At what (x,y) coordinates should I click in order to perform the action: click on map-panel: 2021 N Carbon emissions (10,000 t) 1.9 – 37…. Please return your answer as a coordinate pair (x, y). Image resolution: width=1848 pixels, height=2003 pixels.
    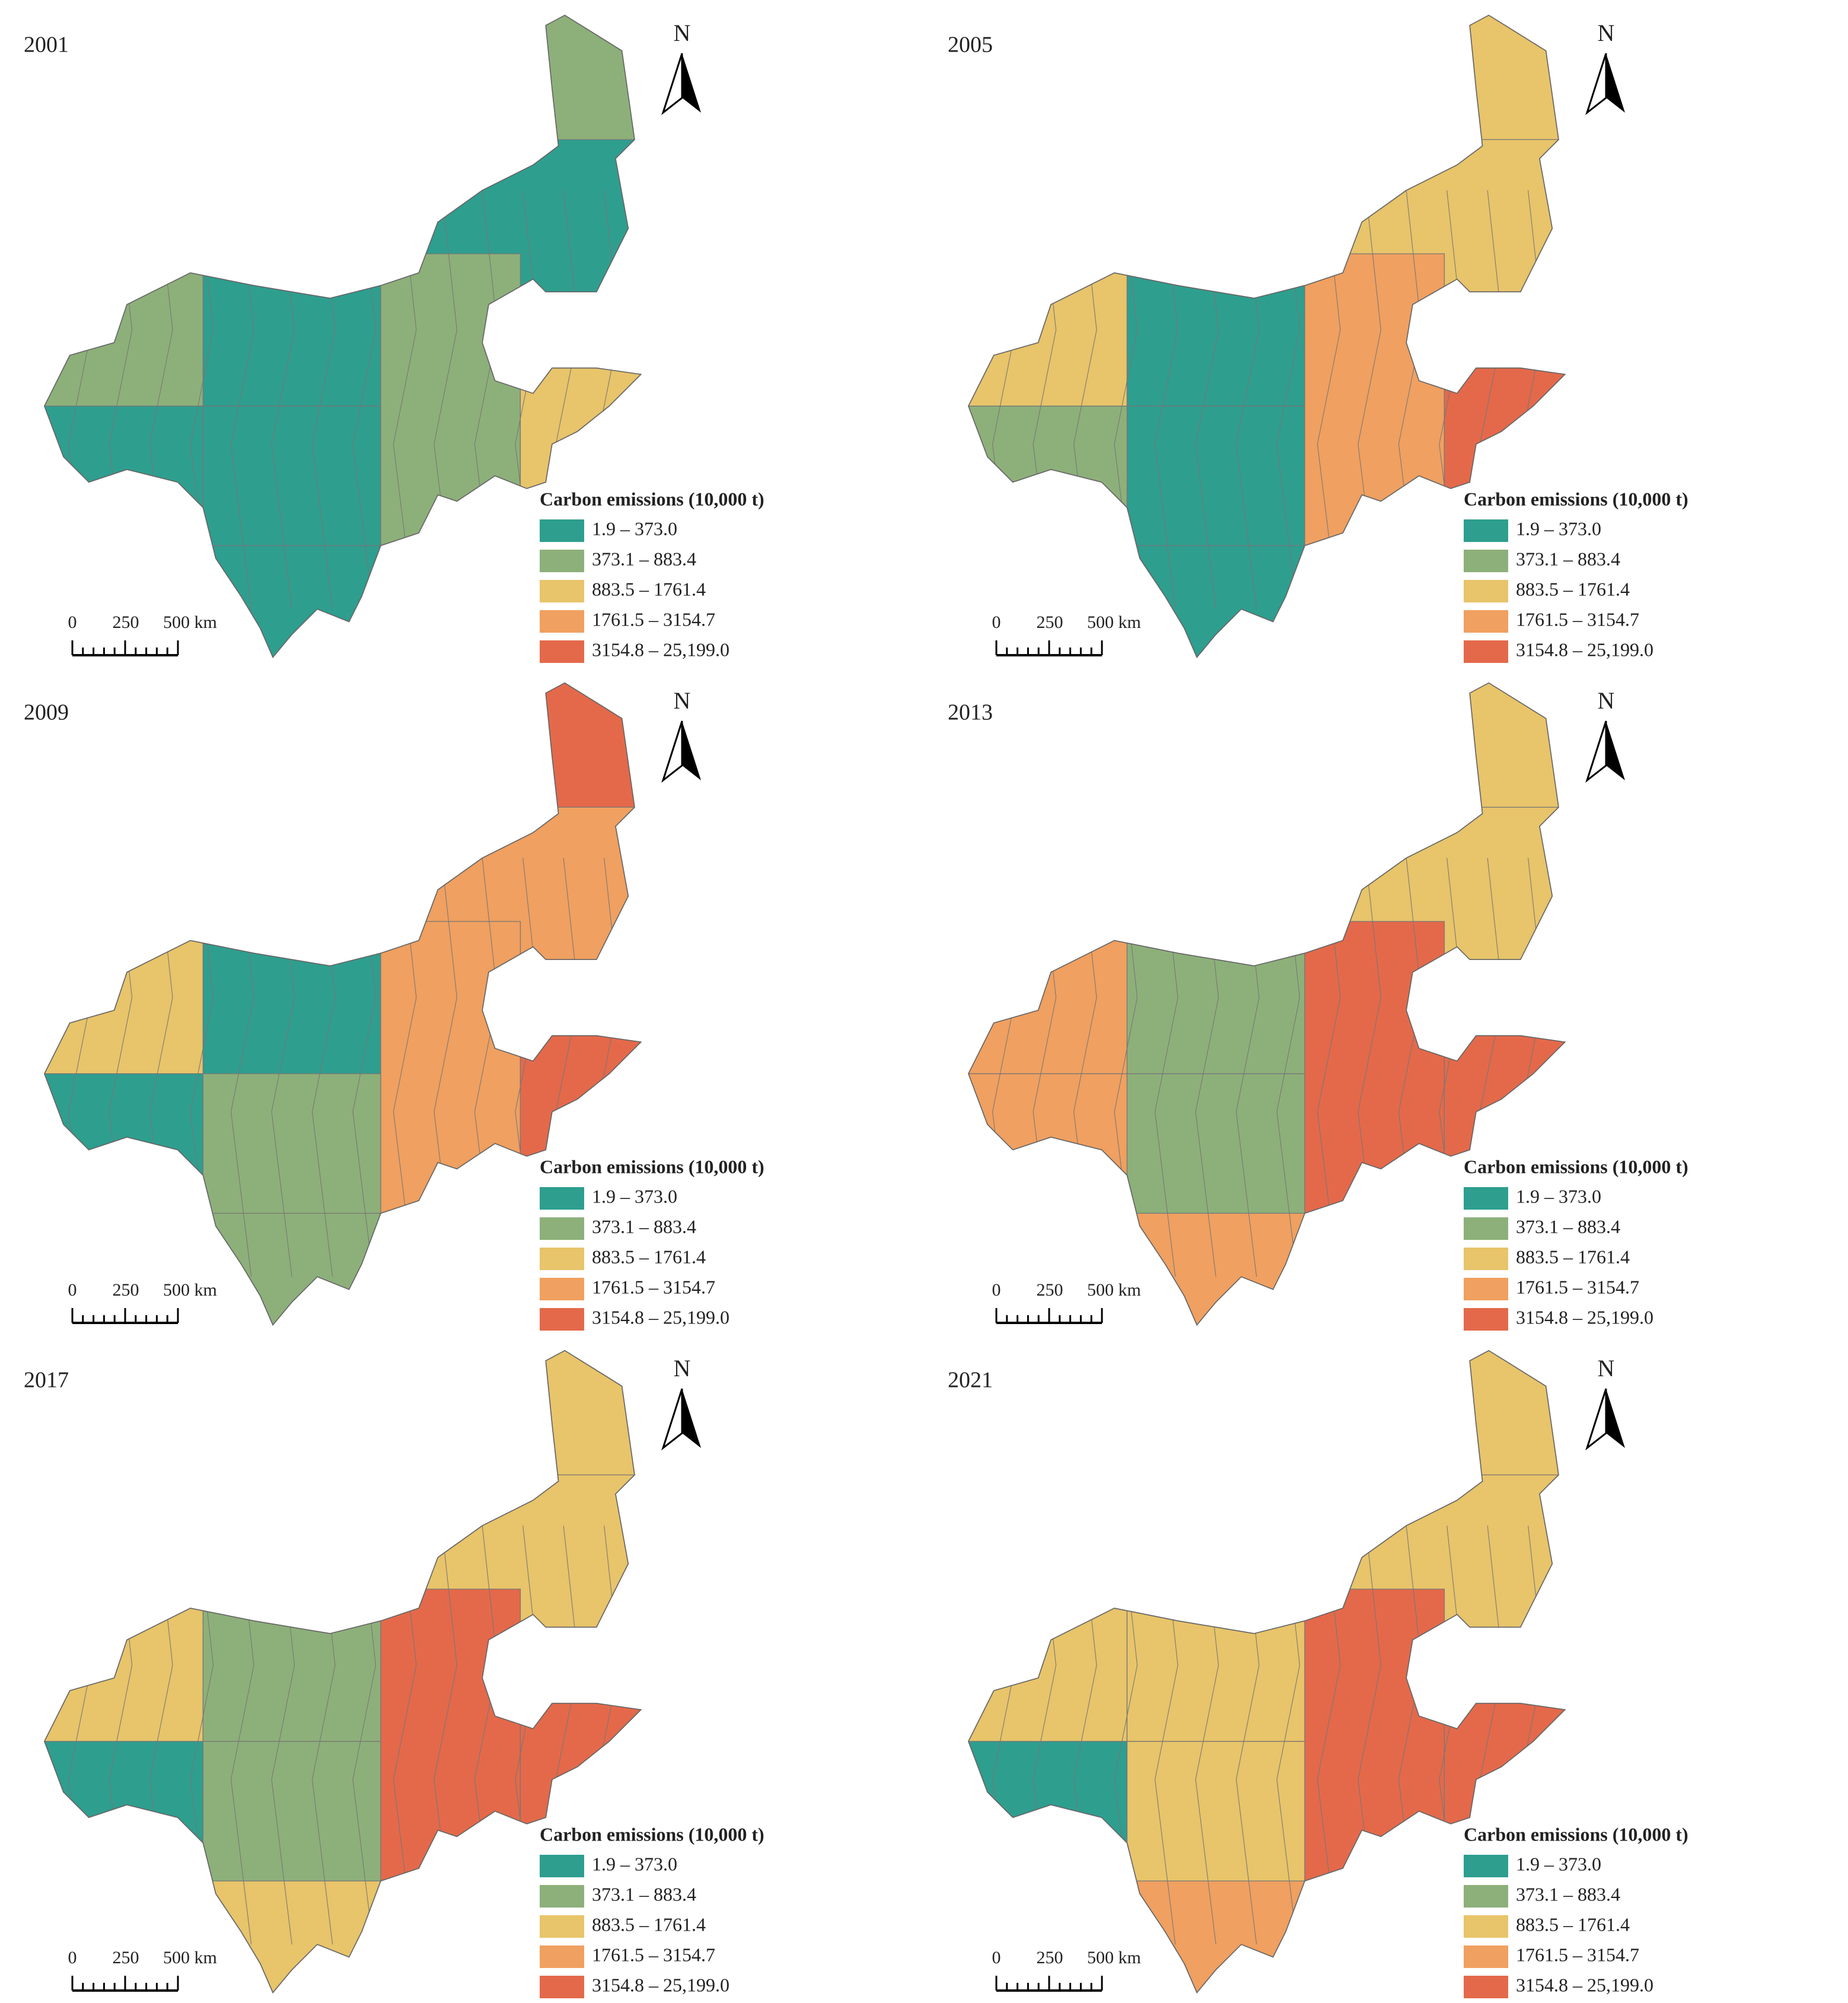
    Looking at the image, I should click on (1318, 1674).